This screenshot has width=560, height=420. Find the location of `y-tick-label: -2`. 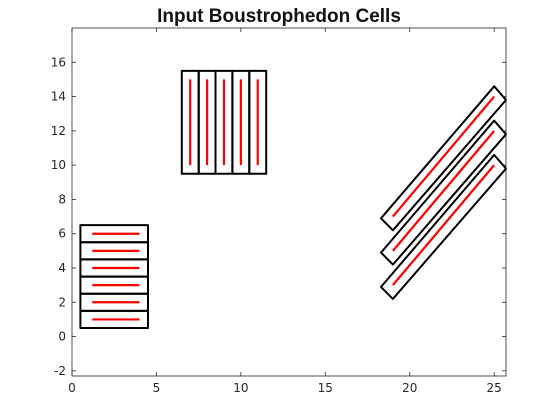

y-tick-label: -2 is located at coordinates (60, 371).